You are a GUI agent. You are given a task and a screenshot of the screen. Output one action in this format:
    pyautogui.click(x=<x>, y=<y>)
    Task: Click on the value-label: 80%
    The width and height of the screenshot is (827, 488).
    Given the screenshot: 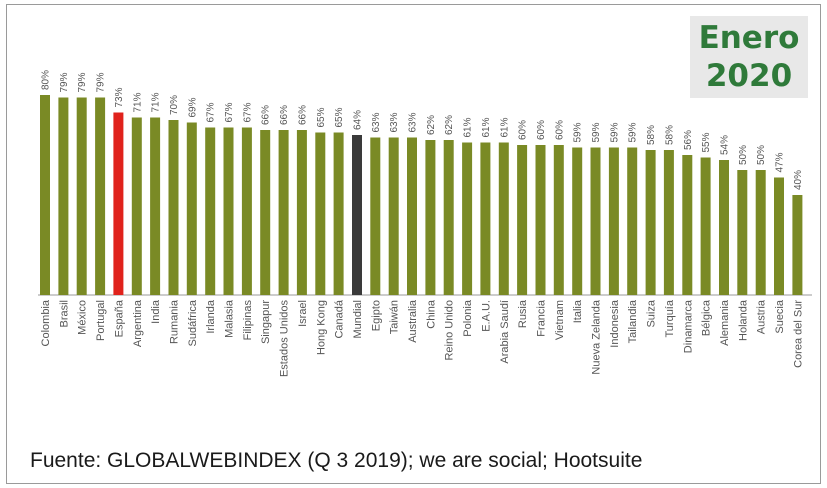 What is the action you would take?
    pyautogui.click(x=46, y=80)
    